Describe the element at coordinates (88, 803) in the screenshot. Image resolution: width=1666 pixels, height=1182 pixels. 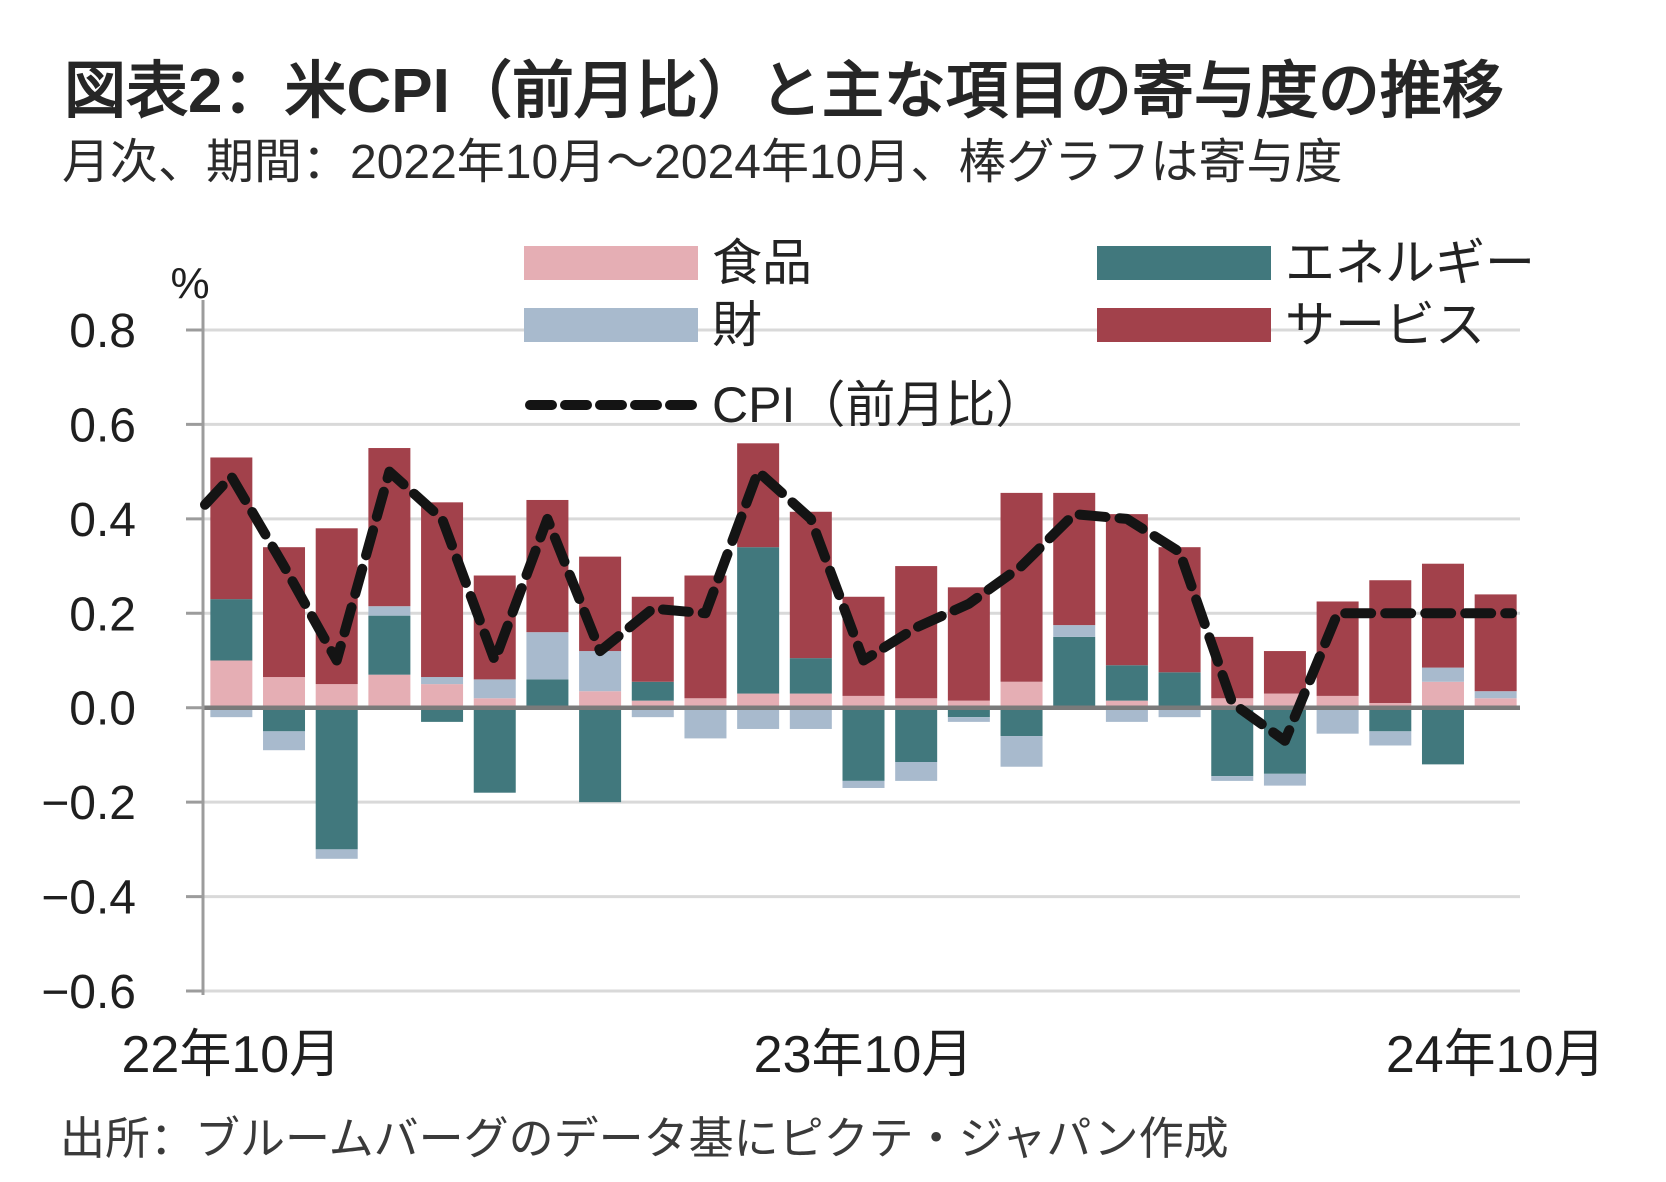
I see `y-axis-label: −0.2` at that location.